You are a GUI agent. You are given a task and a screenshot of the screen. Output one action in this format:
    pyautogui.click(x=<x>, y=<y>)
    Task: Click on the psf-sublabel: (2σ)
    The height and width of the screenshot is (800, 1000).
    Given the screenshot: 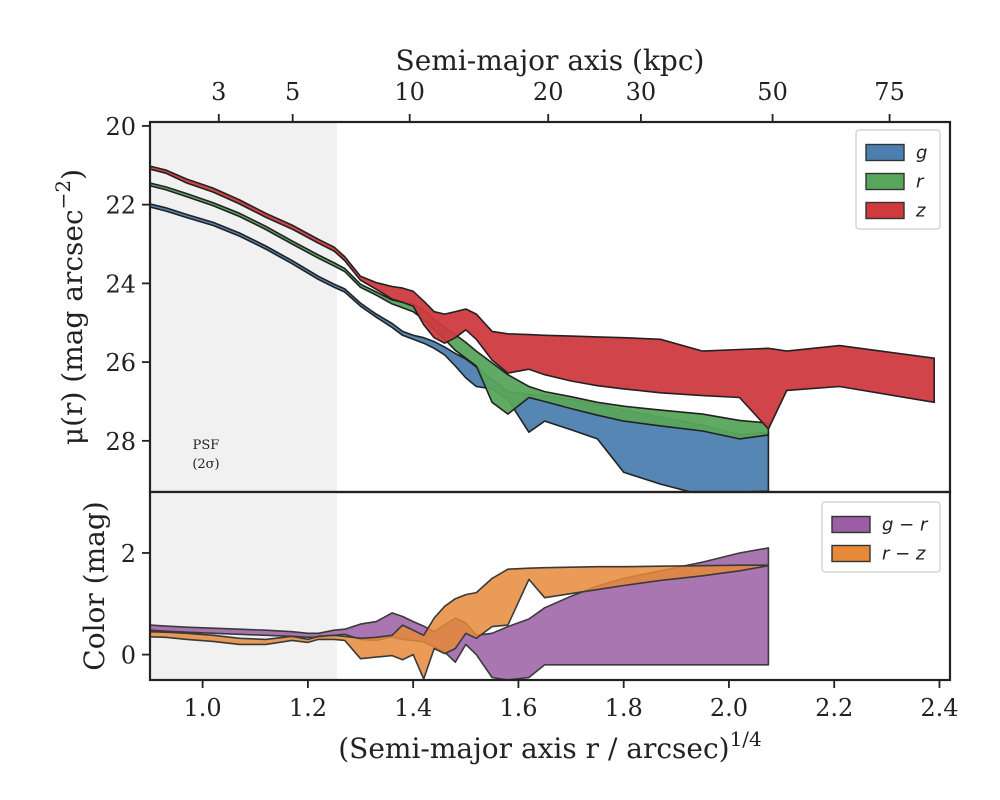 What is the action you would take?
    pyautogui.click(x=205, y=464)
    